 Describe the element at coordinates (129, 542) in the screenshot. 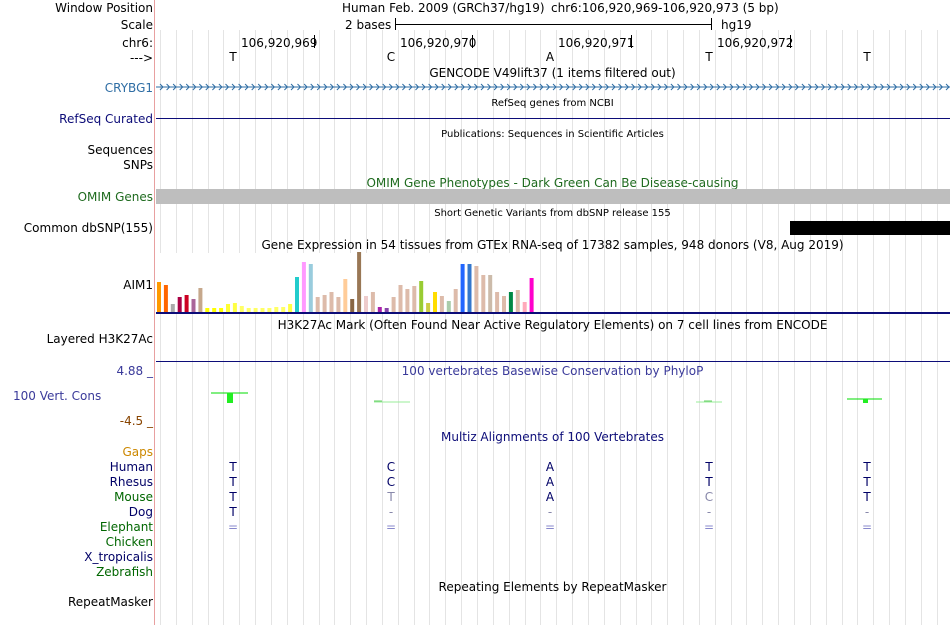

I see `species-label-chicken: Chicken` at that location.